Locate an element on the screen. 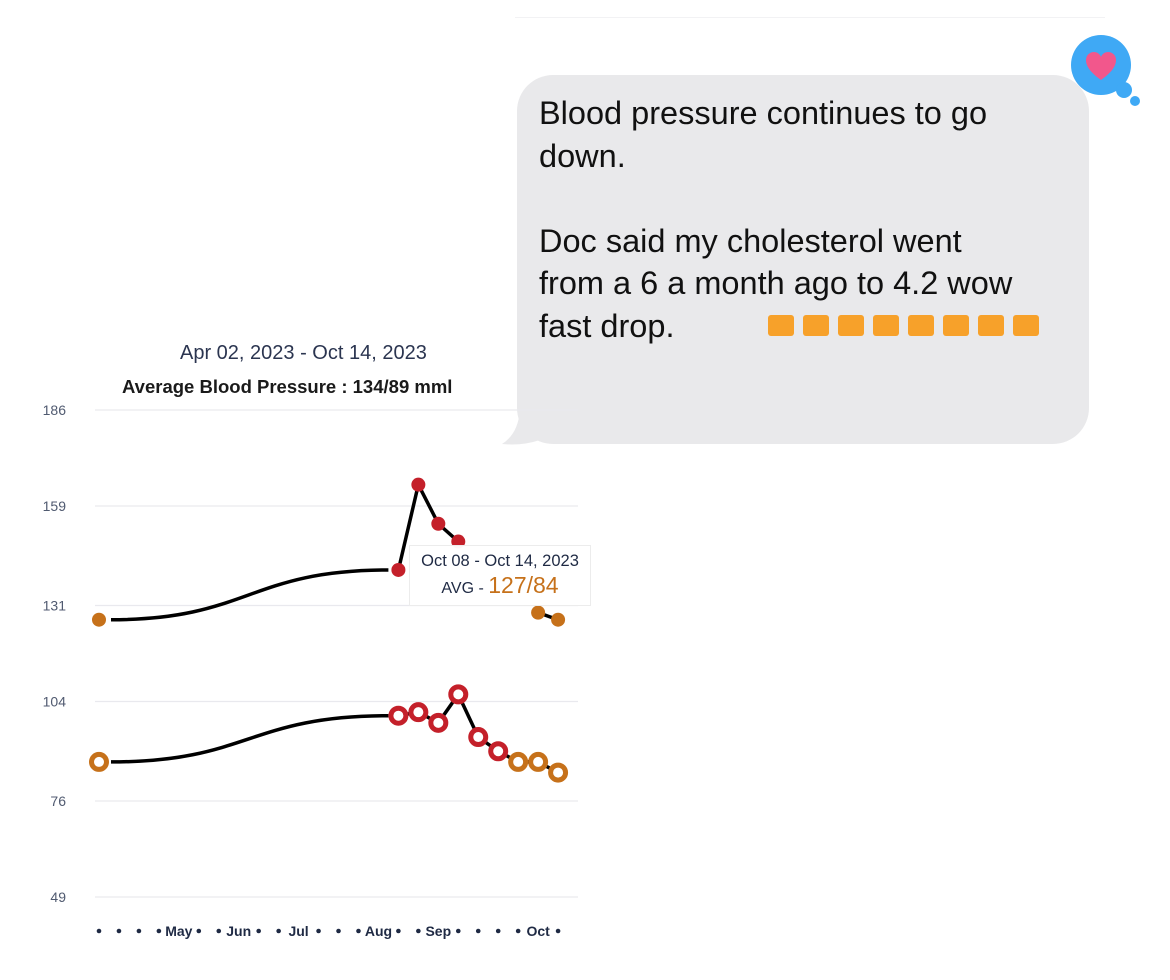 This screenshot has width=1170, height=980. x-month-label: May is located at coordinates (178, 931).